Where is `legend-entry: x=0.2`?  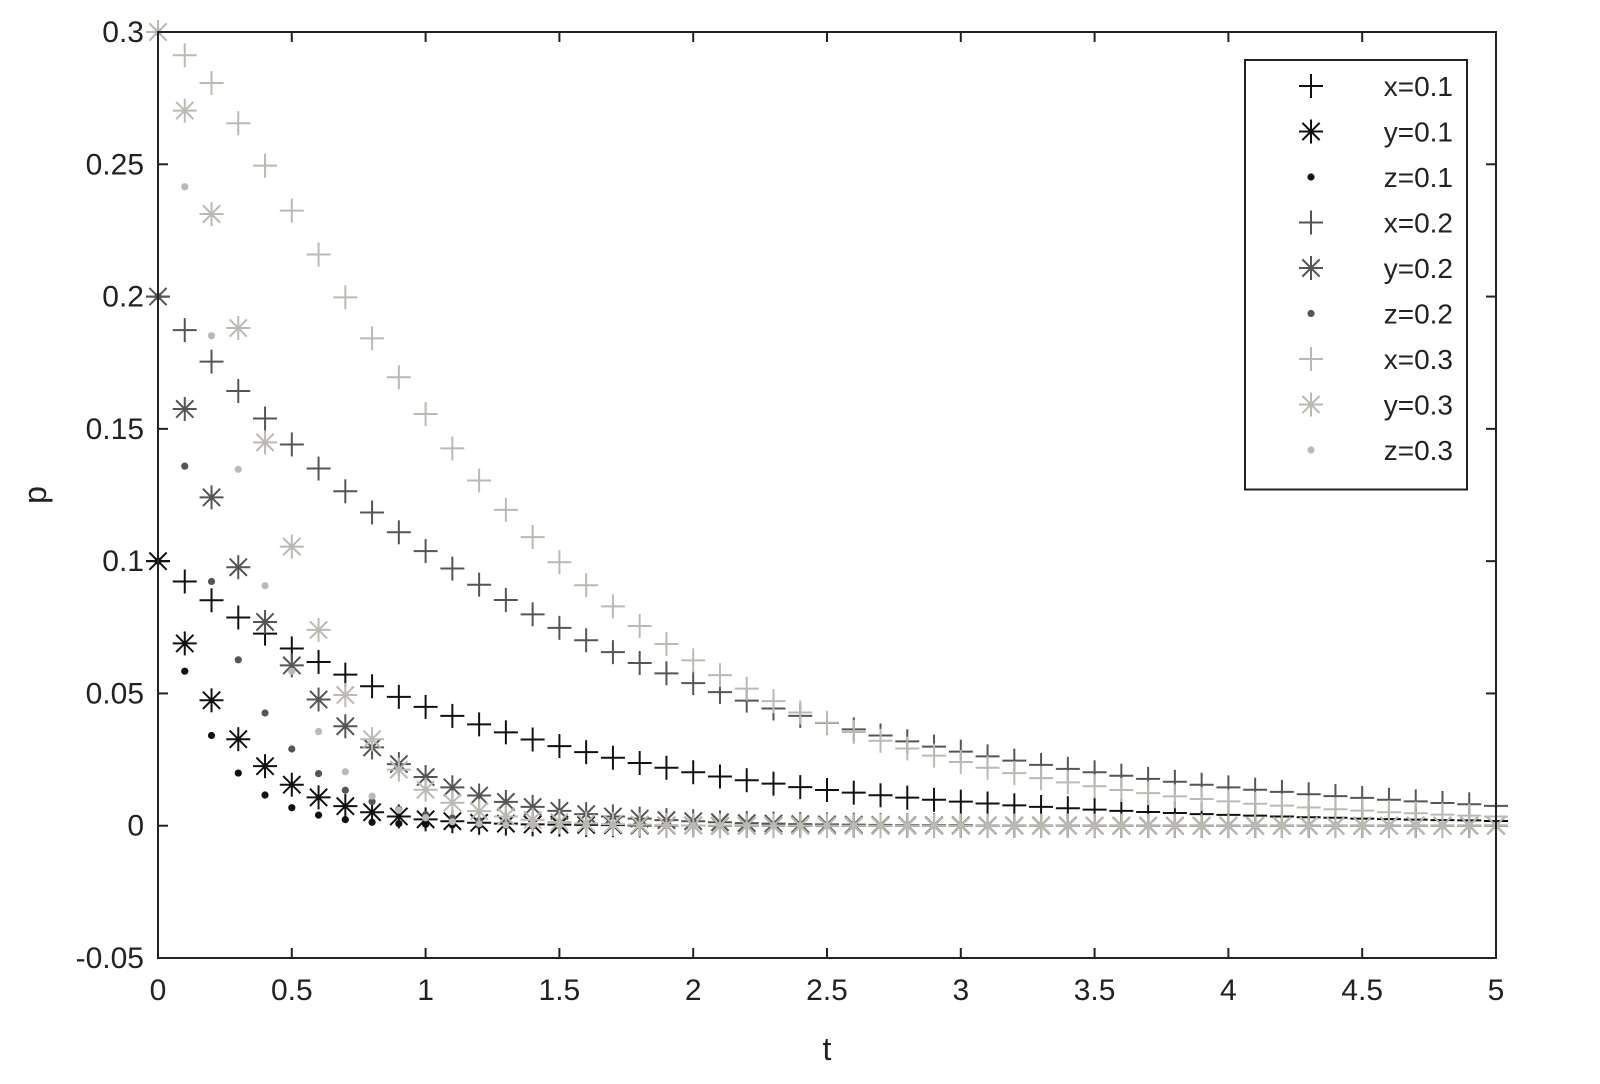 legend-entry: x=0.2 is located at coordinates (1376, 223).